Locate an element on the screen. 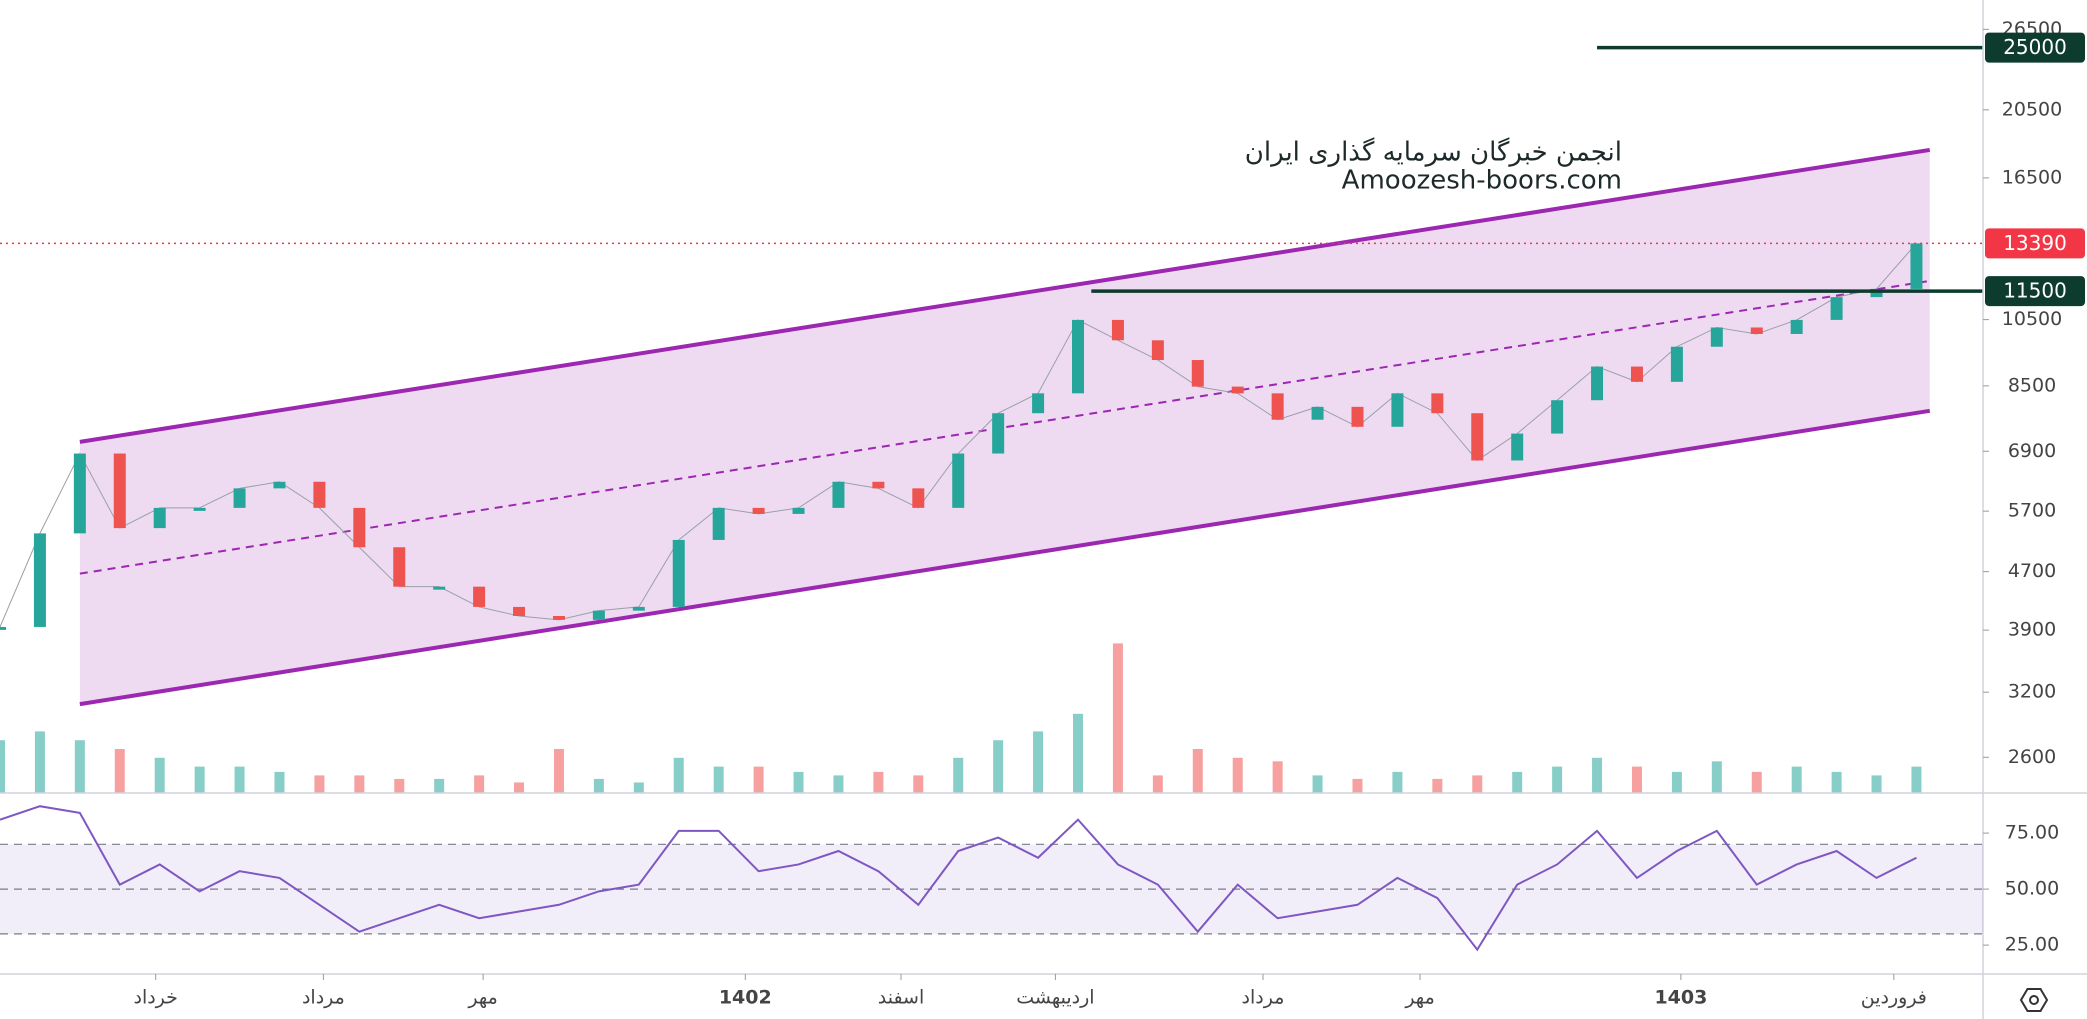  watermark-title: انجمن خبرگان سرمایه گذاری ایران is located at coordinates (1433, 152).